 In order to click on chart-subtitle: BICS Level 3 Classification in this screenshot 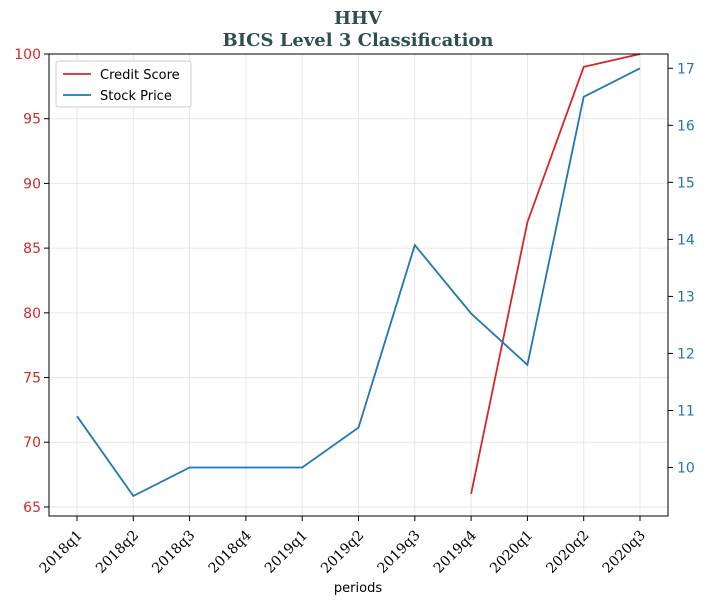, I will do `click(357, 40)`.